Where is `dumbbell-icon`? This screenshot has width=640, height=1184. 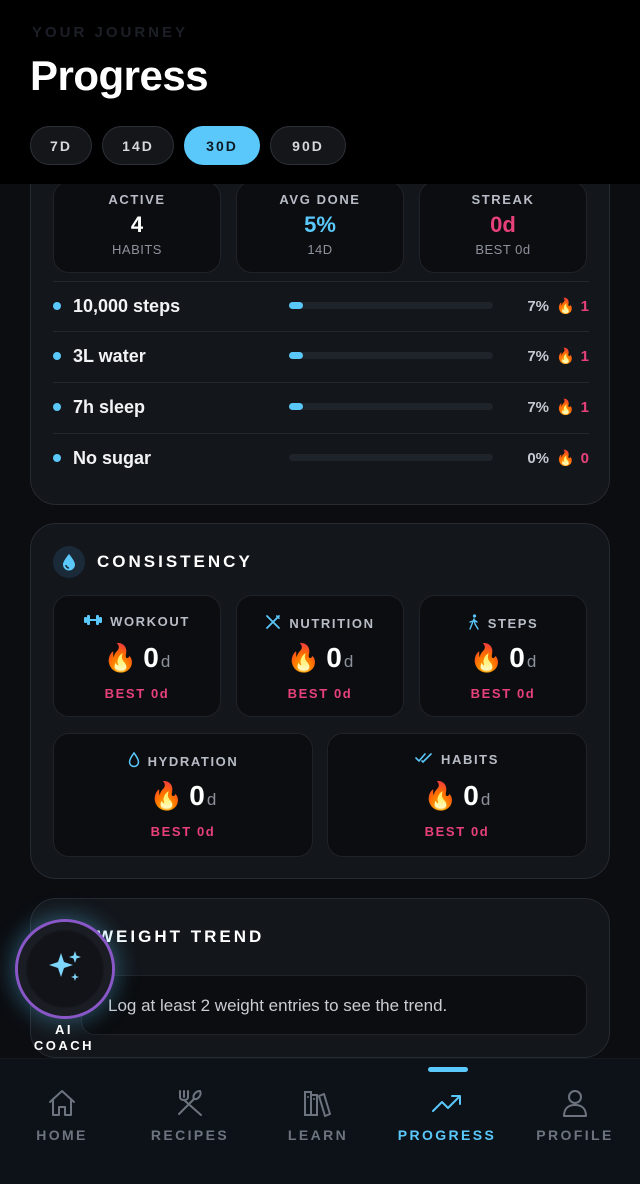
dumbbell-icon is located at coordinates (93, 621).